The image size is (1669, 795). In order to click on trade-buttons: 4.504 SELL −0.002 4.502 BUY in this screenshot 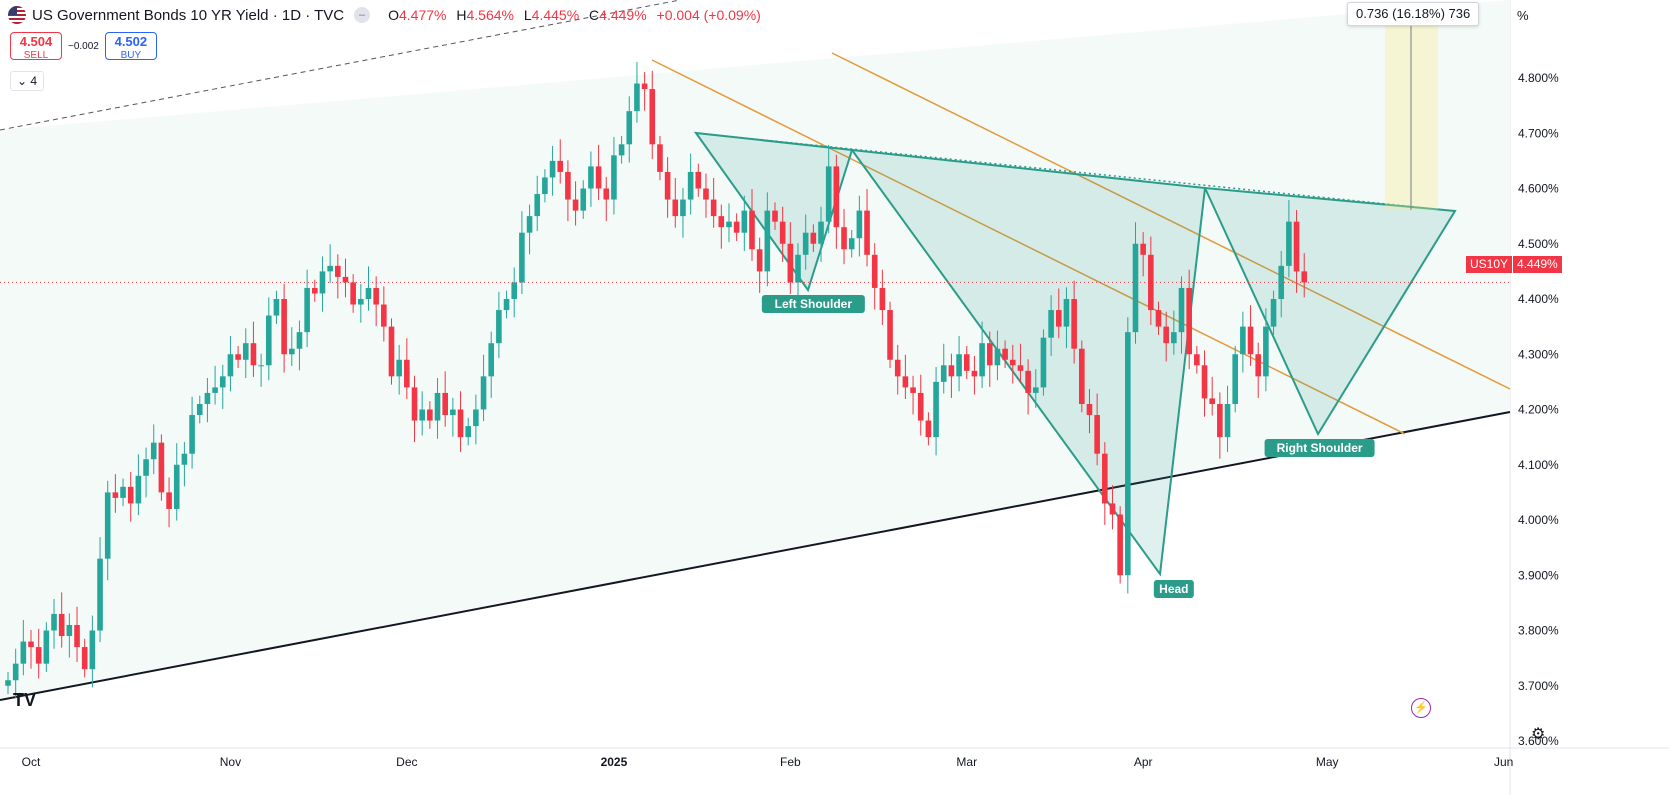, I will do `click(83, 46)`.